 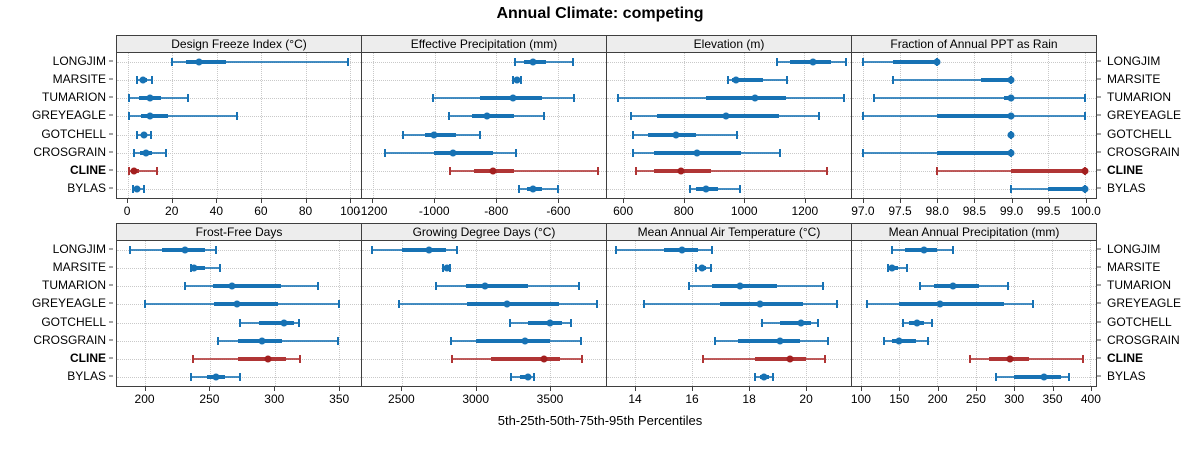 What do you see at coordinates (305, 211) in the screenshot?
I see `x-tick-label: 80` at bounding box center [305, 211].